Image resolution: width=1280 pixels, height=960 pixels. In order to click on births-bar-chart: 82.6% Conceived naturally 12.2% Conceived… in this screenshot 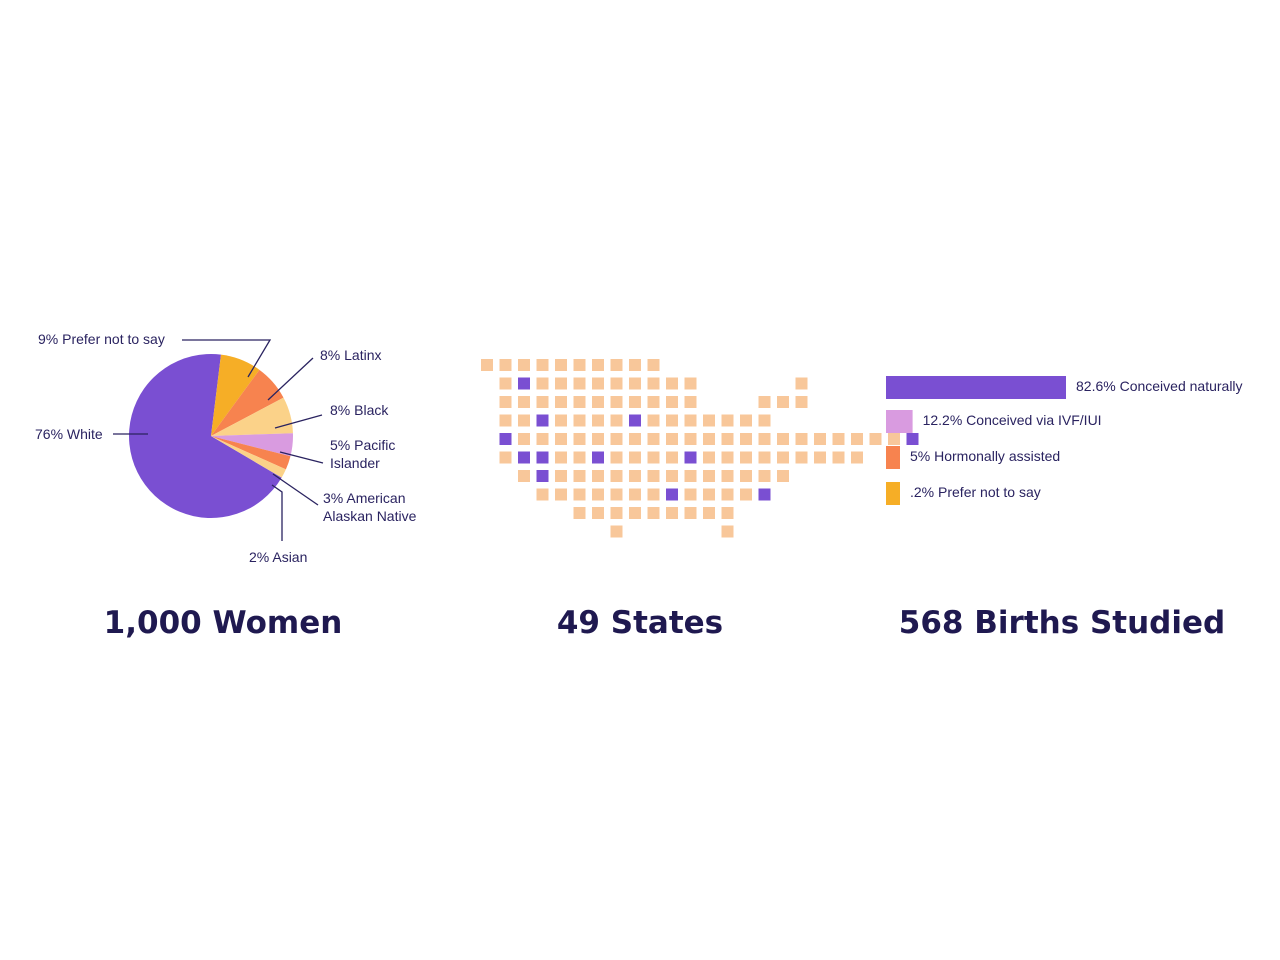, I will do `click(1064, 440)`.